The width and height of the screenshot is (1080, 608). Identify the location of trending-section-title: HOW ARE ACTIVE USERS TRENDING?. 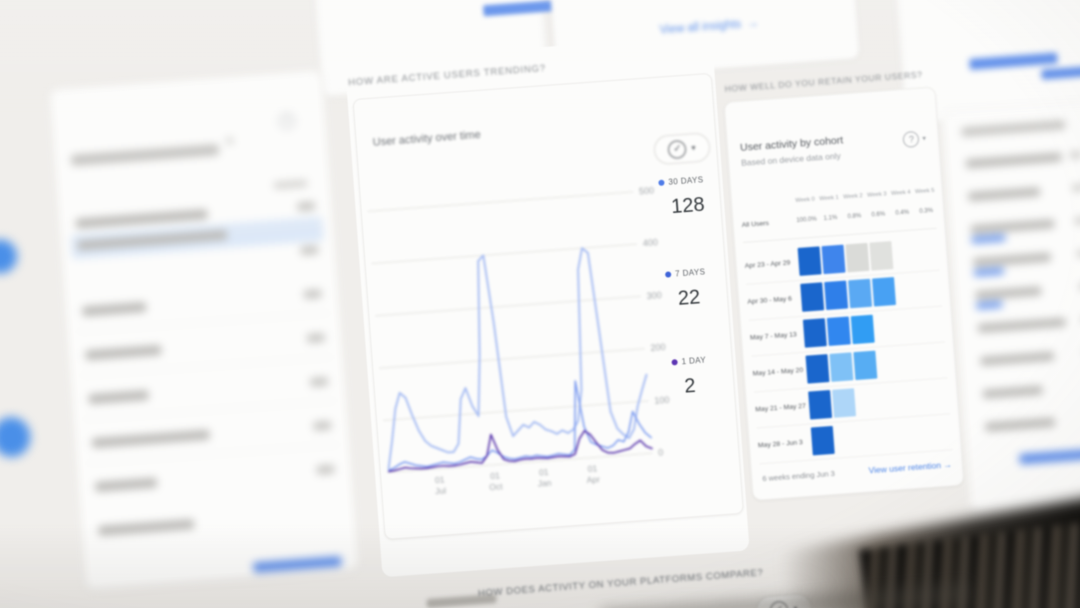
(447, 75).